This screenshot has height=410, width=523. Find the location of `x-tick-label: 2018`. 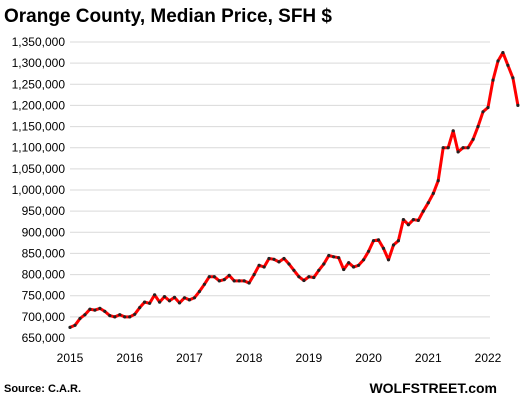

x-tick-label: 2018 is located at coordinates (249, 358).